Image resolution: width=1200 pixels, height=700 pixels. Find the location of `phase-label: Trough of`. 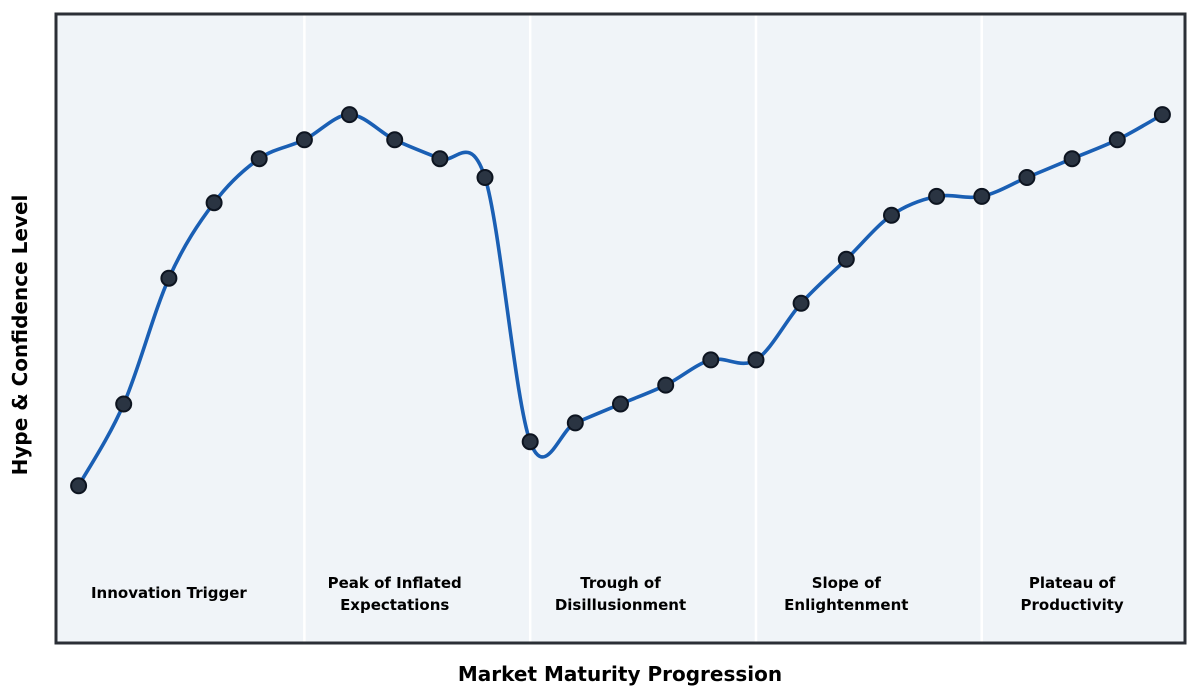

phase-label: Trough of is located at coordinates (620, 583).